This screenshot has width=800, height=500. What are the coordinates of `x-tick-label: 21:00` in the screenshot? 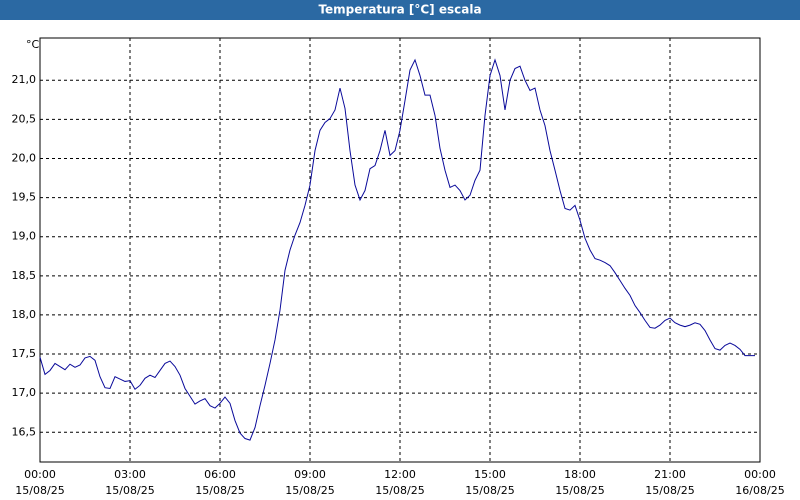 It's located at (670, 474).